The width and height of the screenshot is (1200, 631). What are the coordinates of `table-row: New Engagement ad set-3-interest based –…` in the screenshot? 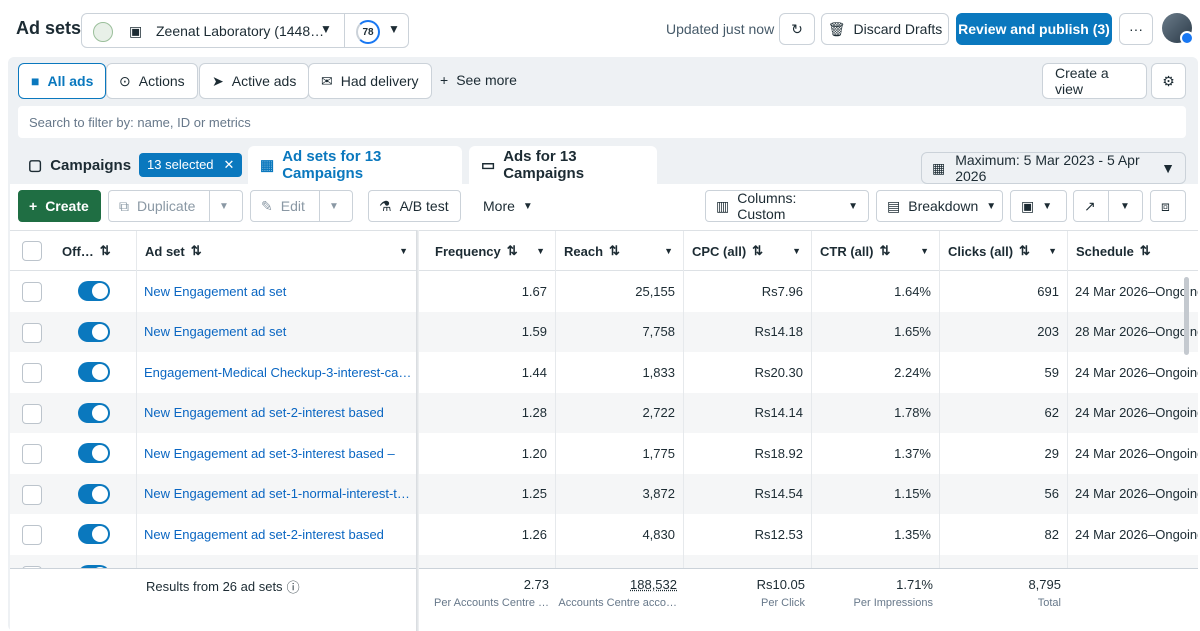 It's located at (604, 453).